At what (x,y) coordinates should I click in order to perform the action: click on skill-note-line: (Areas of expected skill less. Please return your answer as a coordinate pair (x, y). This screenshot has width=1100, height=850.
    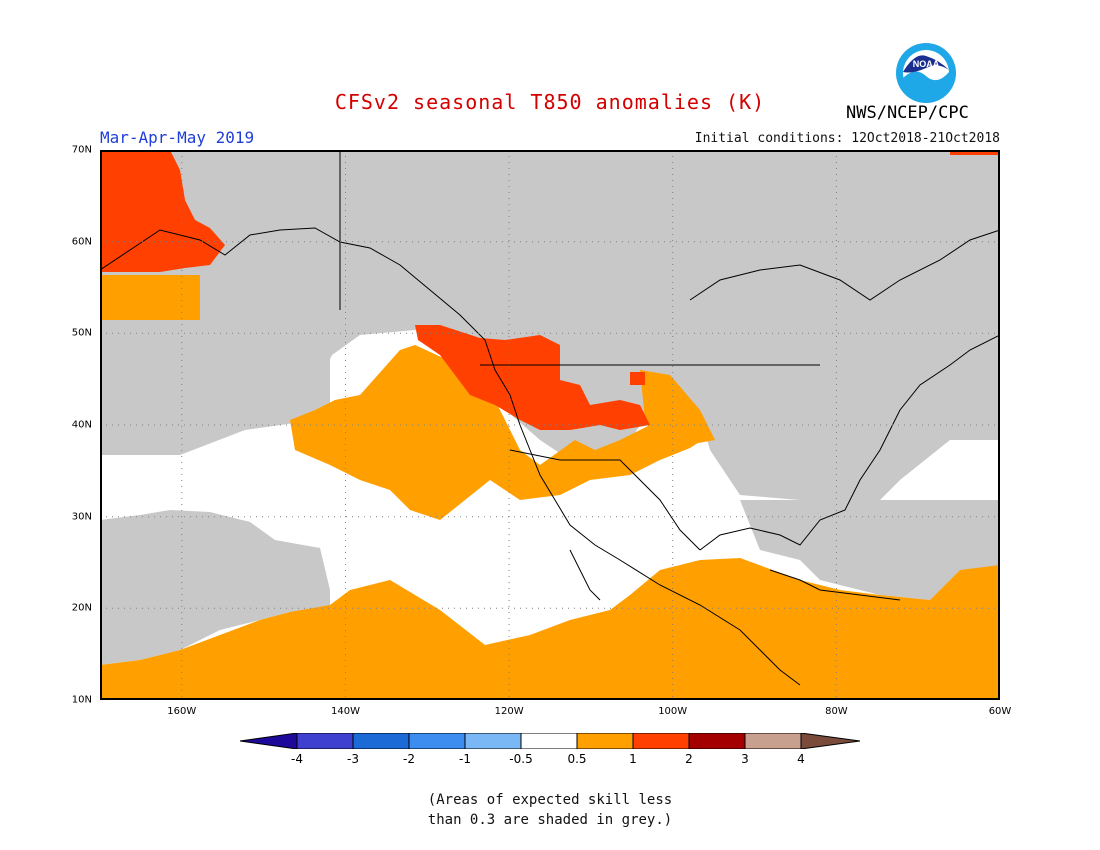
    Looking at the image, I should click on (550, 800).